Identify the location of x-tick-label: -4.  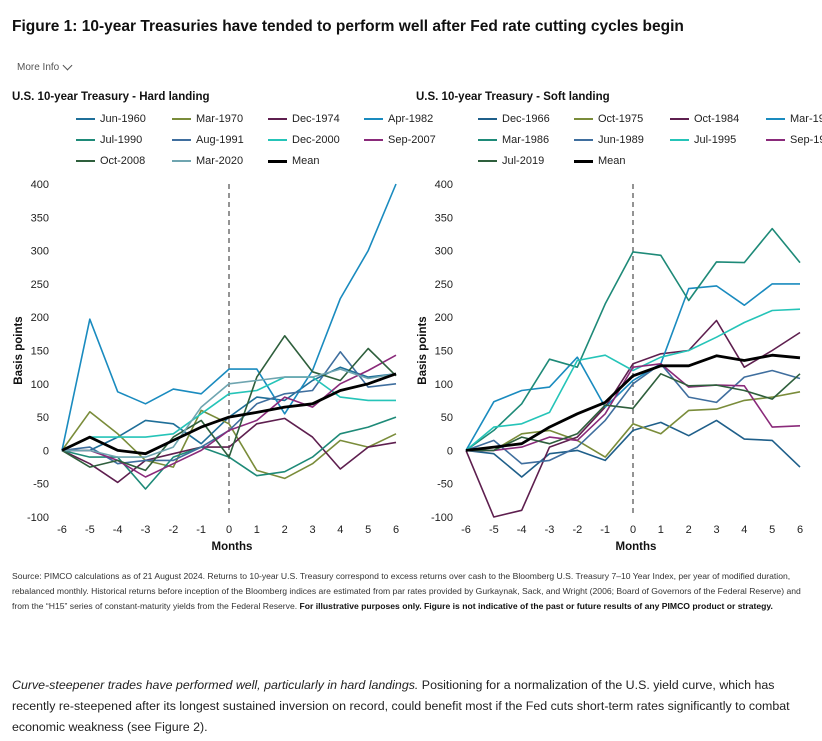
(118, 530).